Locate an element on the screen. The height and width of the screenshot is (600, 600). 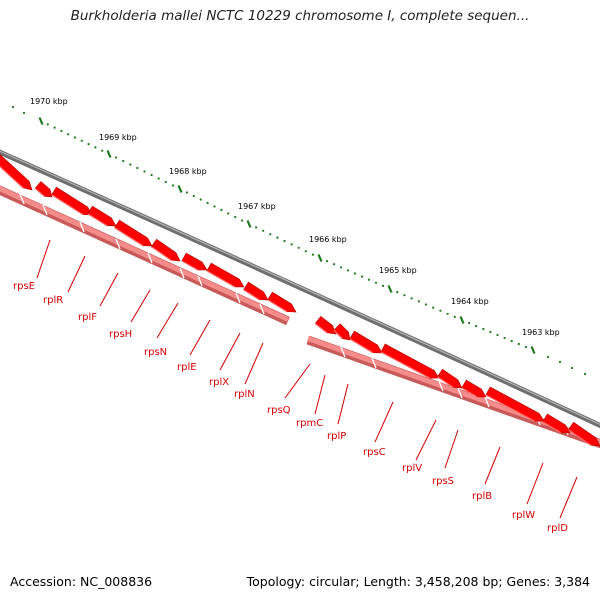
gene-label-rplW: rplW is located at coordinates (523, 515).